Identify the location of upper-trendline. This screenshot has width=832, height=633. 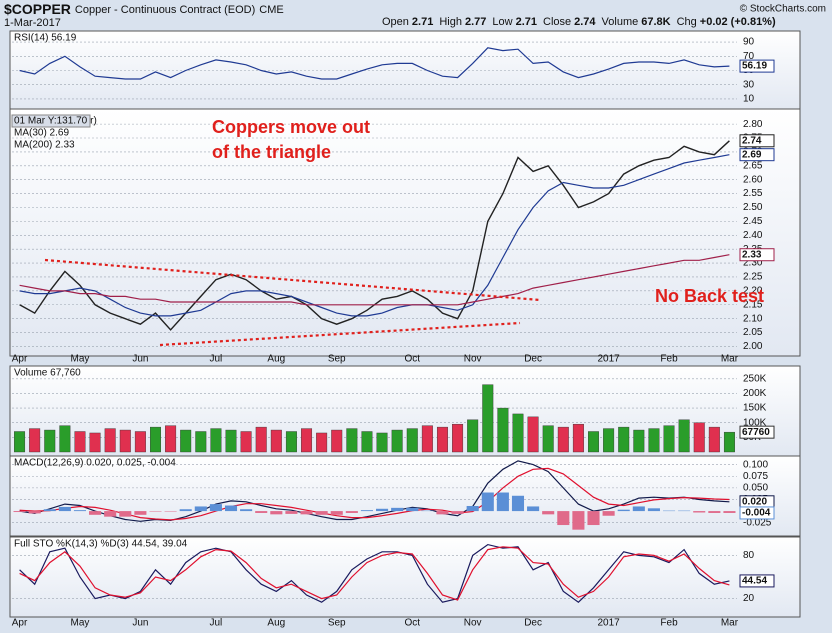
(292, 280).